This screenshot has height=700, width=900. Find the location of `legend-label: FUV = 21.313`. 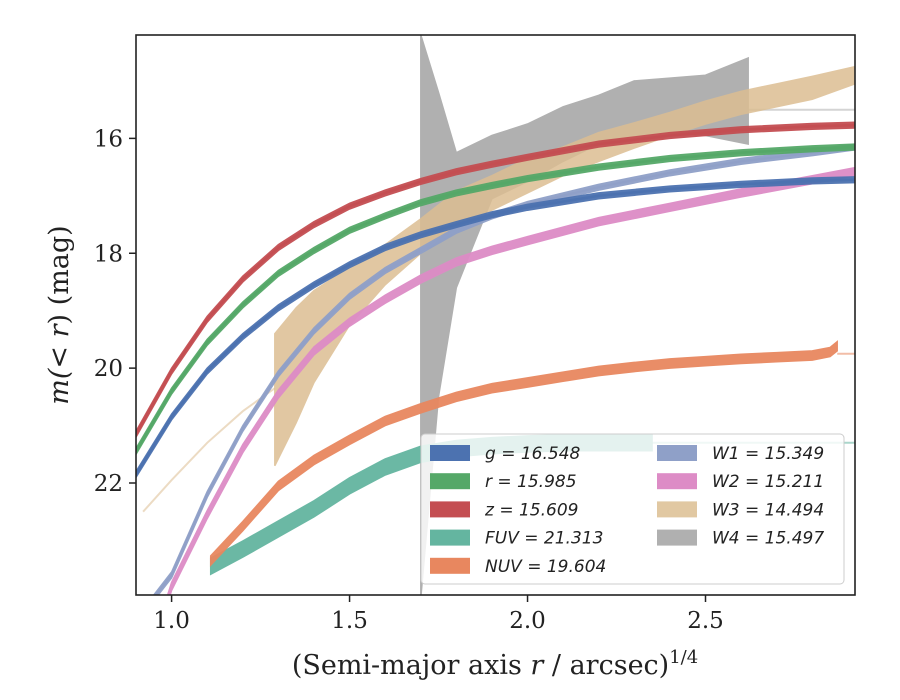

legend-label: FUV = 21.313 is located at coordinates (544, 539).